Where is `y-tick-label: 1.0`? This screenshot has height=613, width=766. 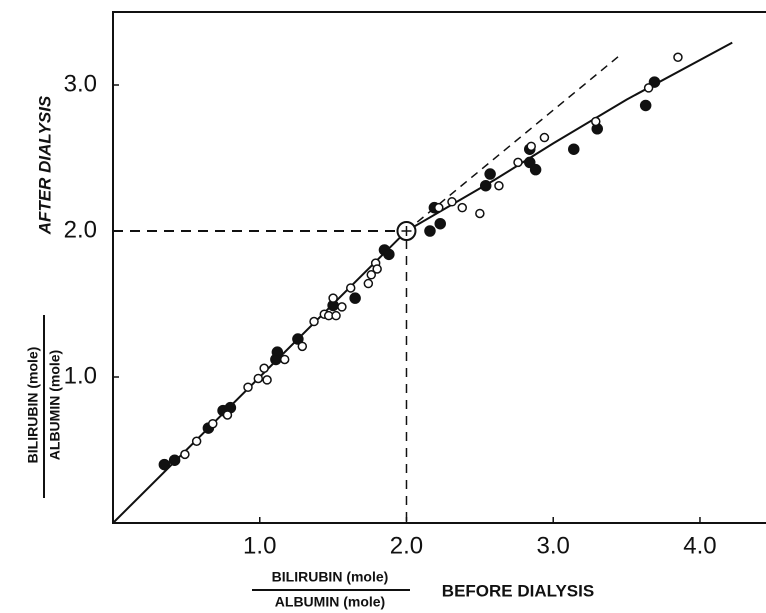 y-tick-label: 1.0 is located at coordinates (80, 375).